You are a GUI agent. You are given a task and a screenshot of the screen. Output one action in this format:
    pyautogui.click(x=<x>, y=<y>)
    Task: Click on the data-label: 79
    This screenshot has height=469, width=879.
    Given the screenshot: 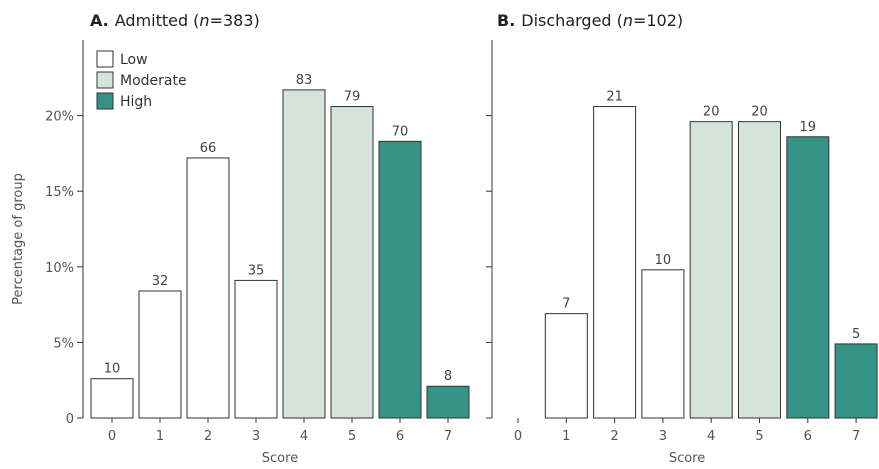 What is the action you would take?
    pyautogui.click(x=352, y=97)
    